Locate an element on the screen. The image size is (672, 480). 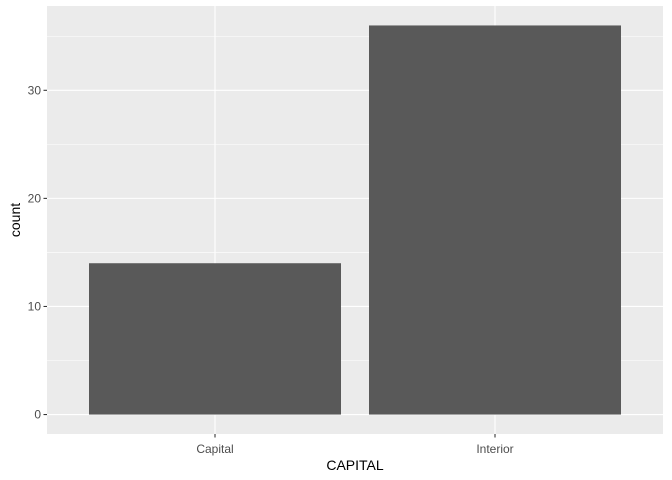
y-tick-label: 30 is located at coordinates (35, 90).